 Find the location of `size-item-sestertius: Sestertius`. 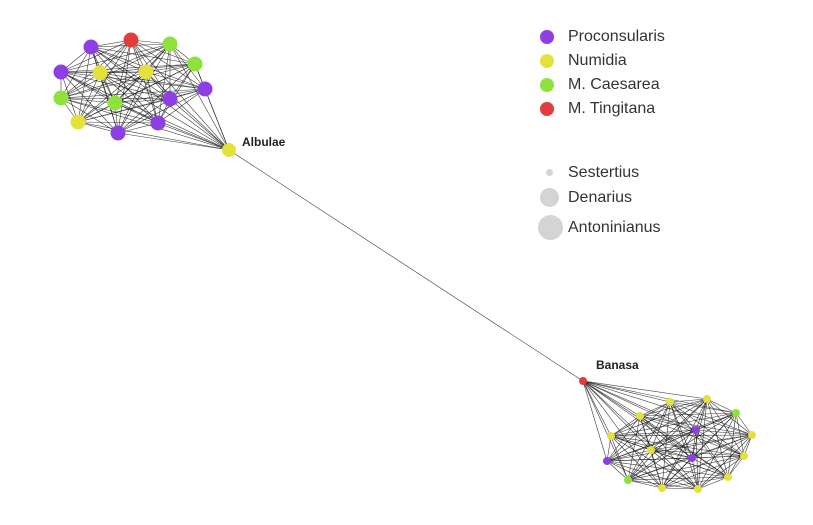

size-item-sestertius: Sestertius is located at coordinates (599, 174).